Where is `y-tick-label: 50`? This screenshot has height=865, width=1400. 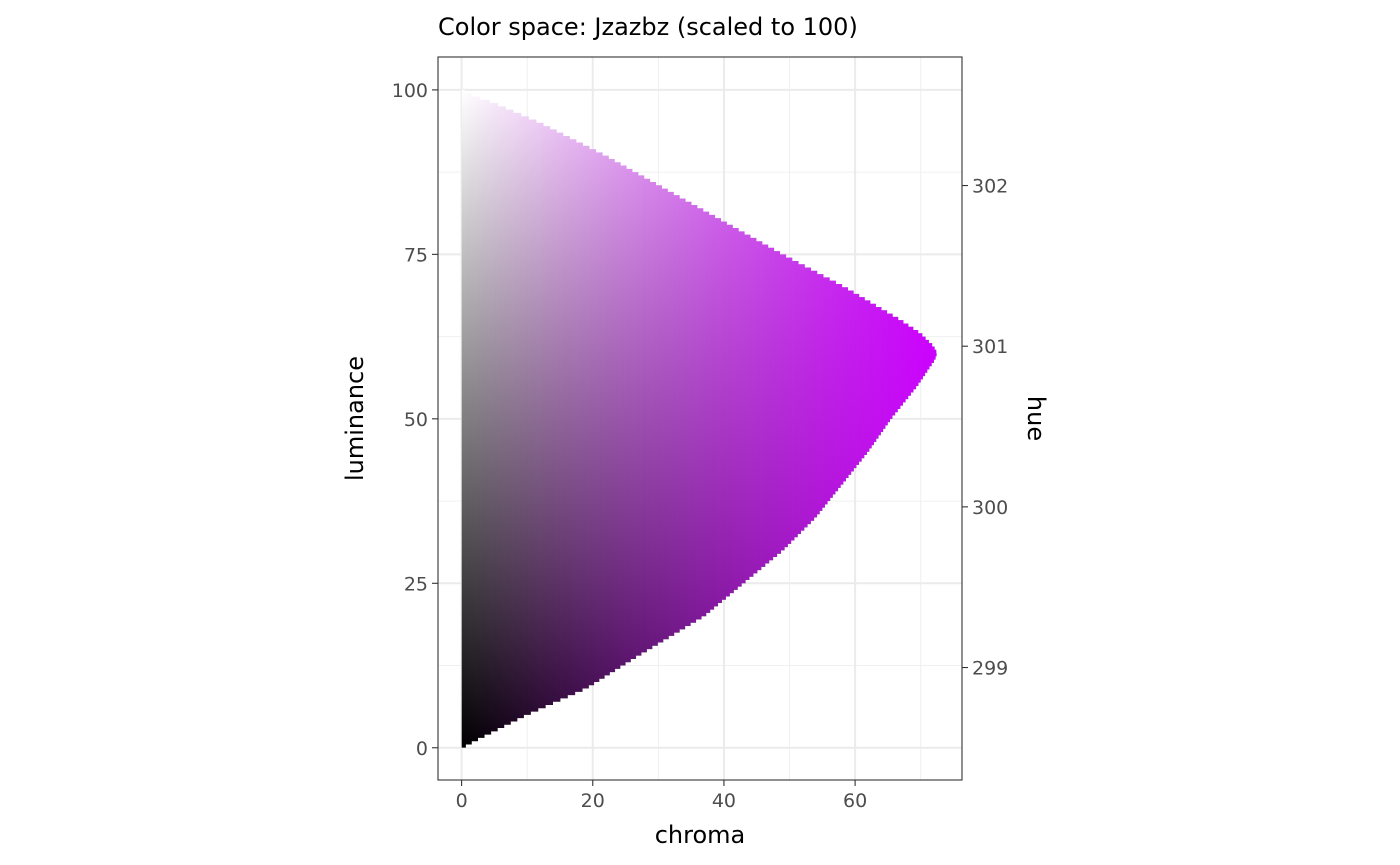
y-tick-label: 50 is located at coordinates (416, 420).